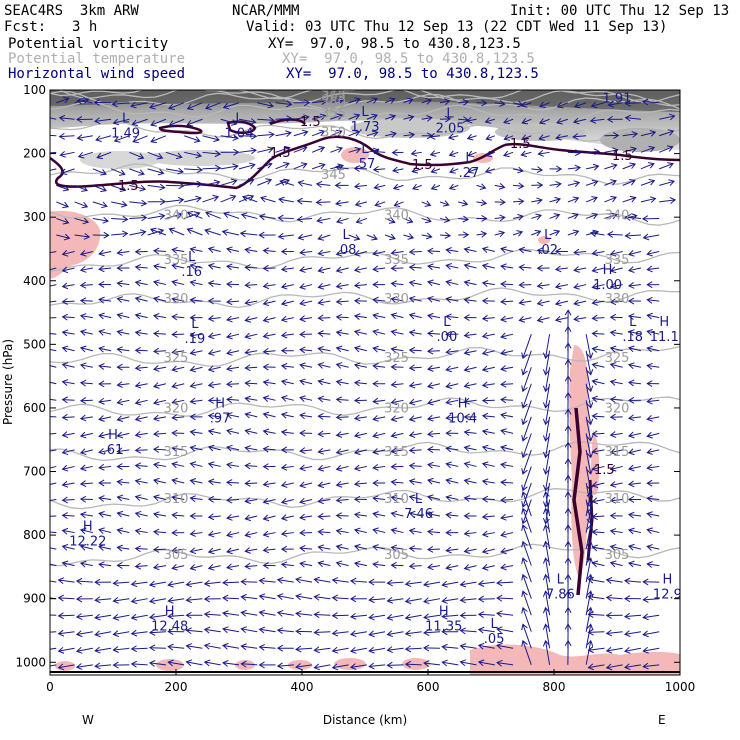 The width and height of the screenshot is (740, 740). What do you see at coordinates (396, 260) in the screenshot?
I see `theta-contour-label: 335` at bounding box center [396, 260].